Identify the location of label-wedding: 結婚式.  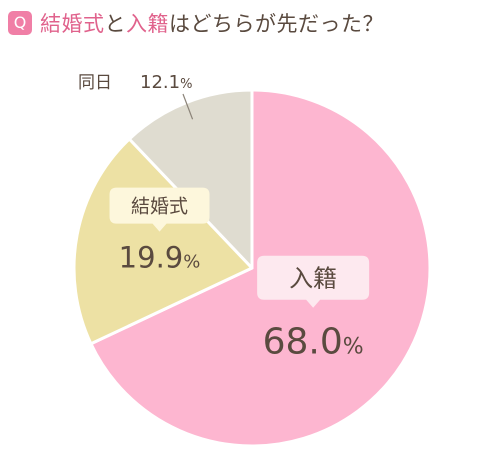
(159, 207).